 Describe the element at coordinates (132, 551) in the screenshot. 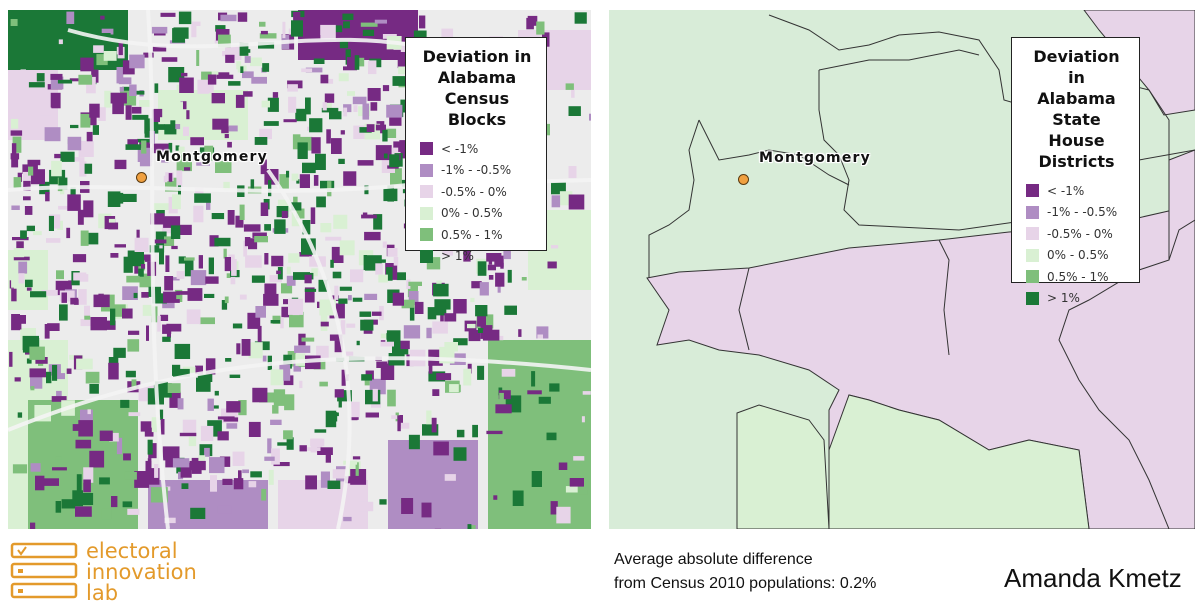

I see `logo-text-line: electoral` at that location.